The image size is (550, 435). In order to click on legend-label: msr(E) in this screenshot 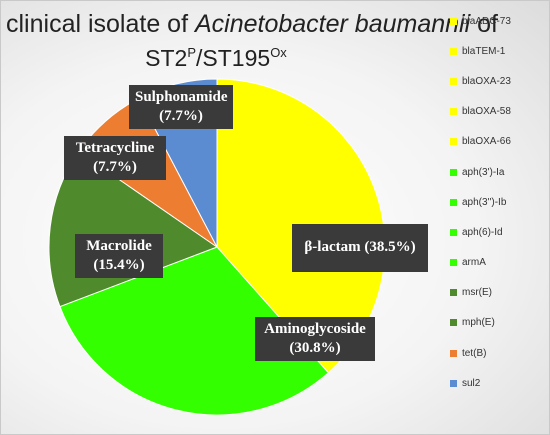, I will do `click(477, 293)`.